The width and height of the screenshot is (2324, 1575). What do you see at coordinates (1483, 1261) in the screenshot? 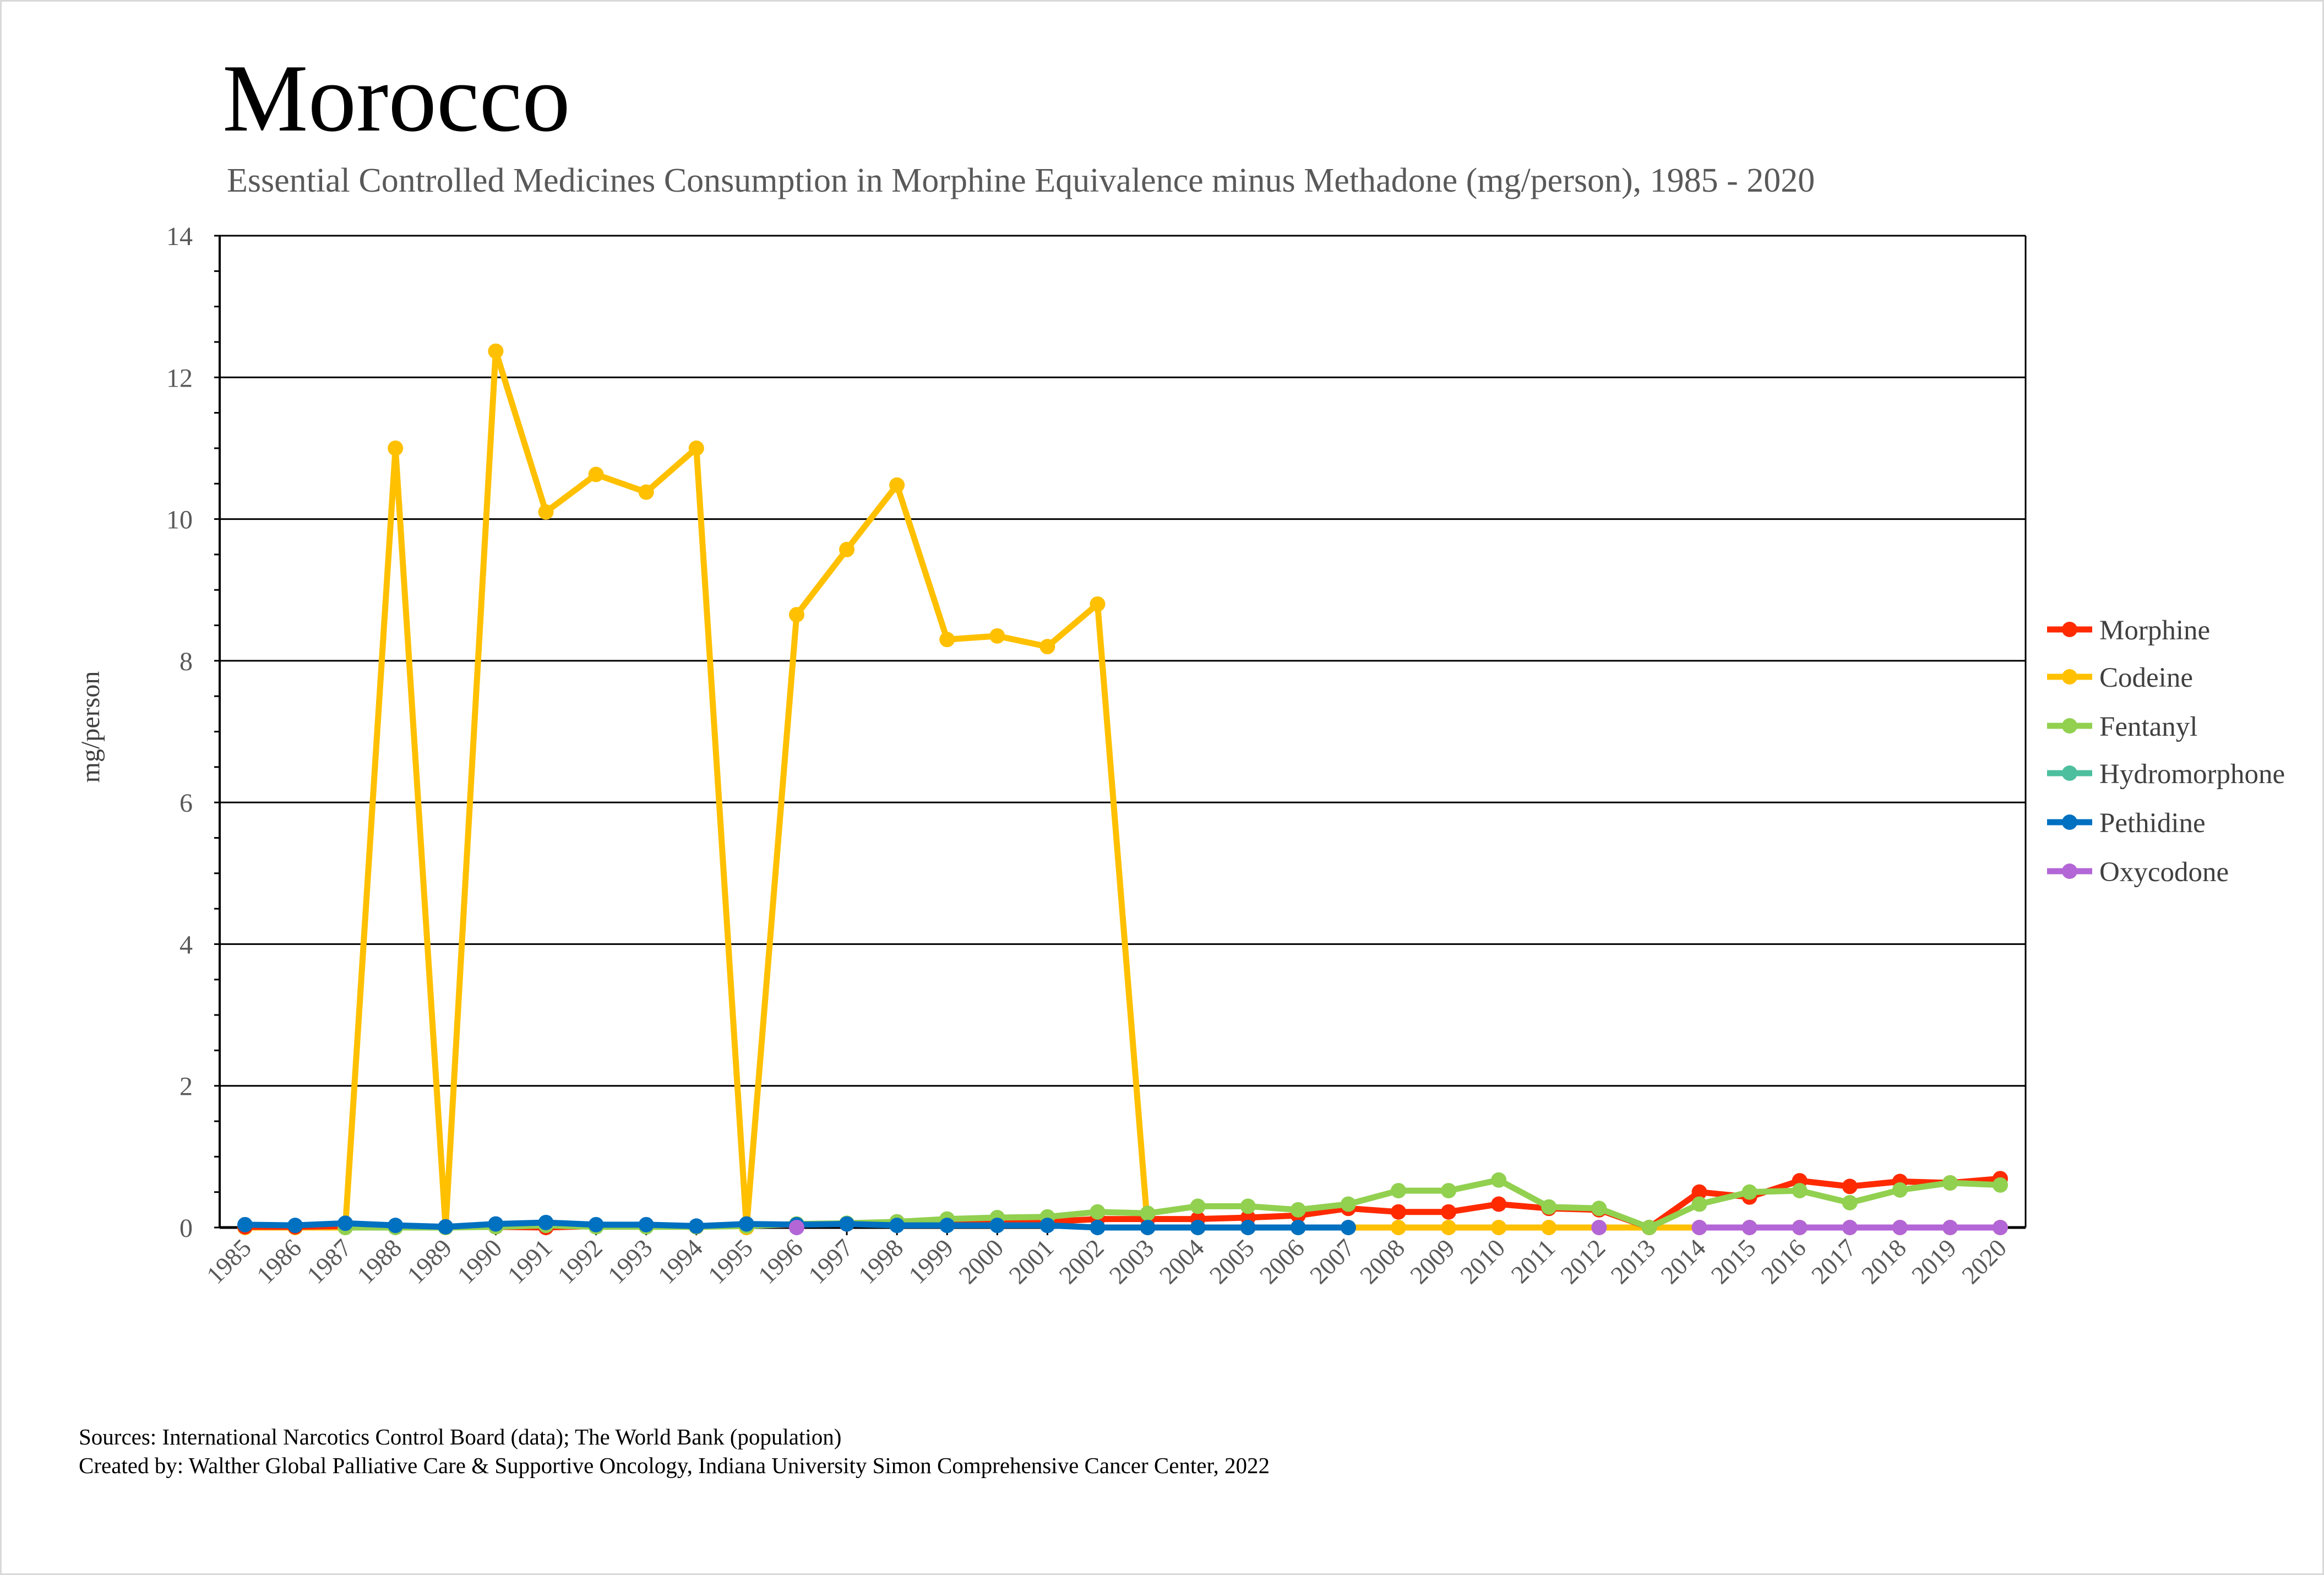
I see `x-tick-label: 2010` at bounding box center [1483, 1261].